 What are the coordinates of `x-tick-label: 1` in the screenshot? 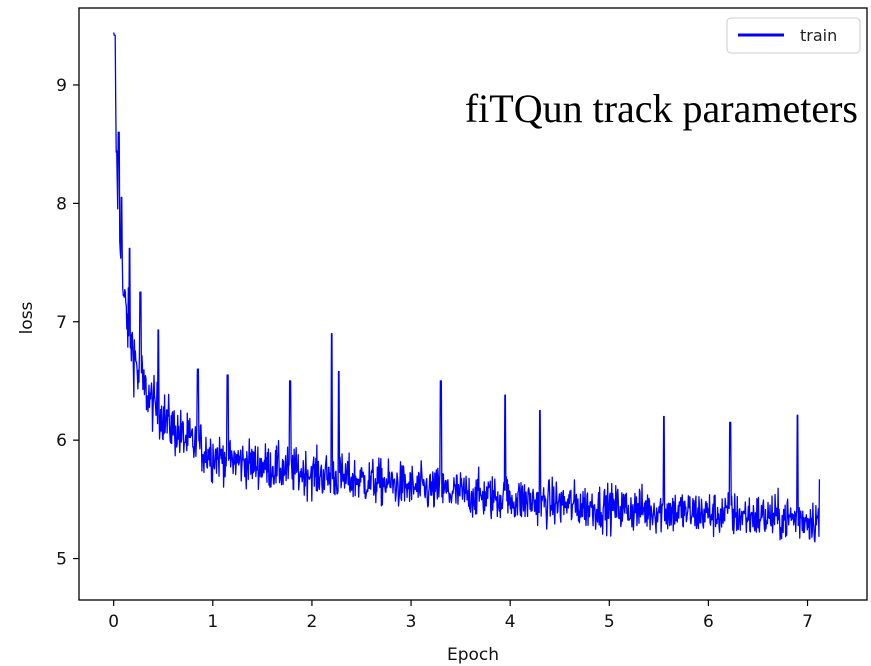 It's located at (212, 622).